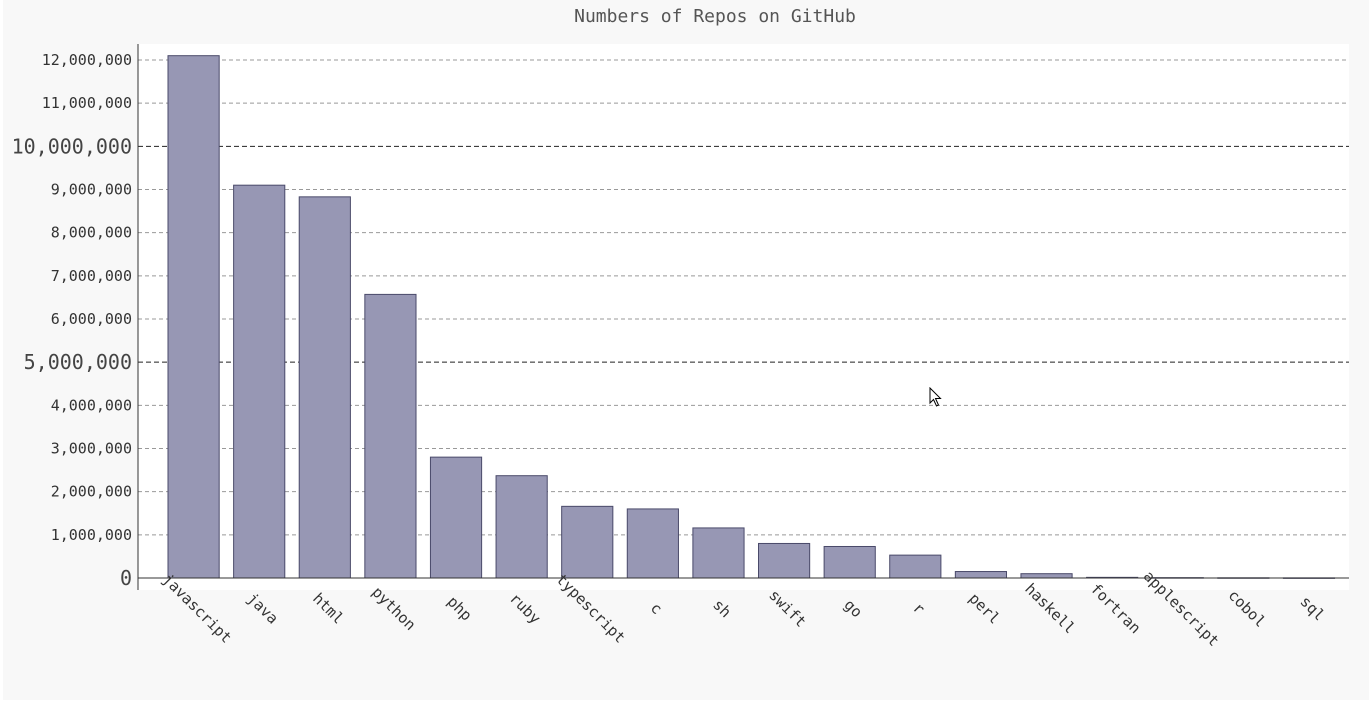 This screenshot has height=702, width=1372. I want to click on bar-javascript, so click(193, 317).